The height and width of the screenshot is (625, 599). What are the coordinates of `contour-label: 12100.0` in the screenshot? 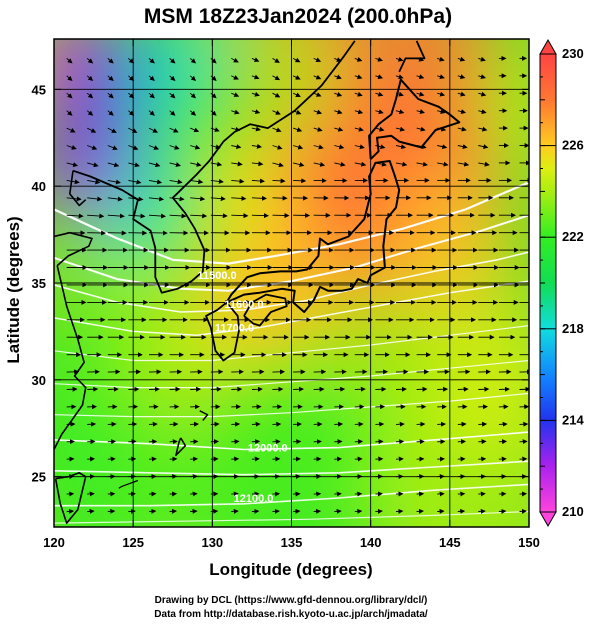 It's located at (254, 499).